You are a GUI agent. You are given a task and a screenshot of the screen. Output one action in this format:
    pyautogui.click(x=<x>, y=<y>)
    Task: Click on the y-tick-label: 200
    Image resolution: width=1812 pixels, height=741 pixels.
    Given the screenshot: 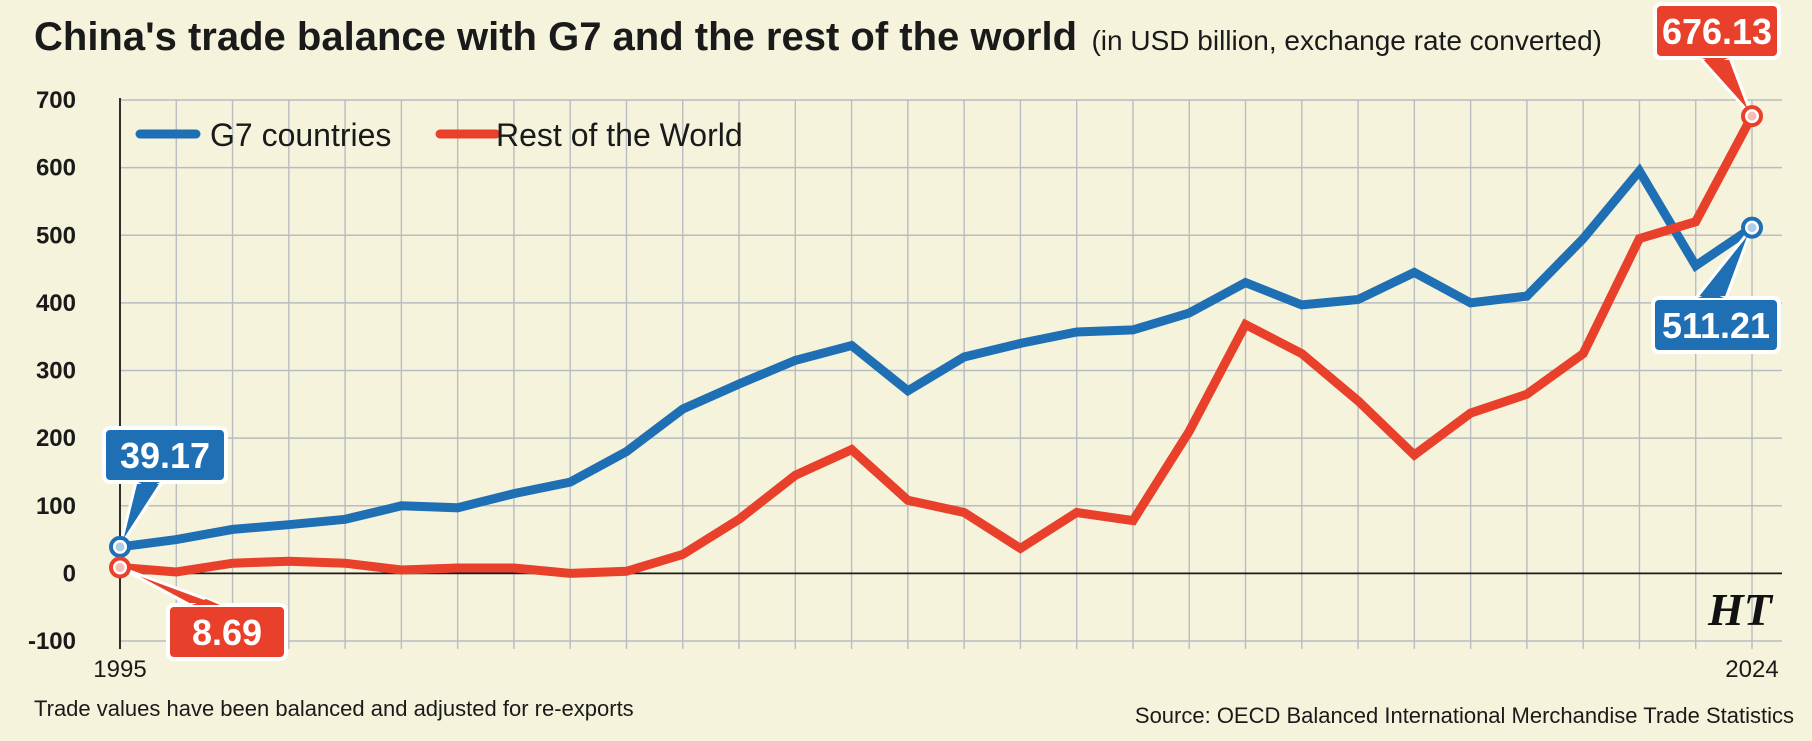 What is the action you would take?
    pyautogui.click(x=56, y=438)
    